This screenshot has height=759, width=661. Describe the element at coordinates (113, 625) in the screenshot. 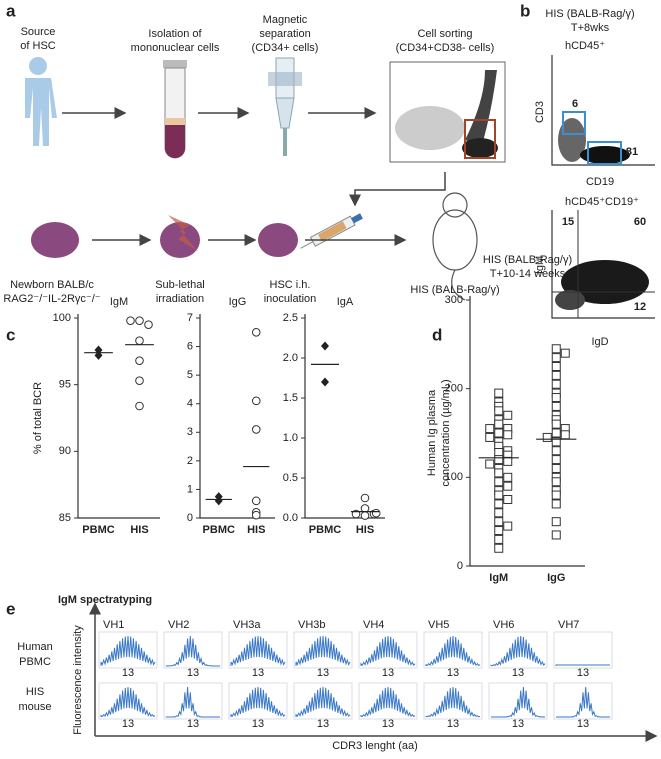

I see `family-label: VH1` at that location.